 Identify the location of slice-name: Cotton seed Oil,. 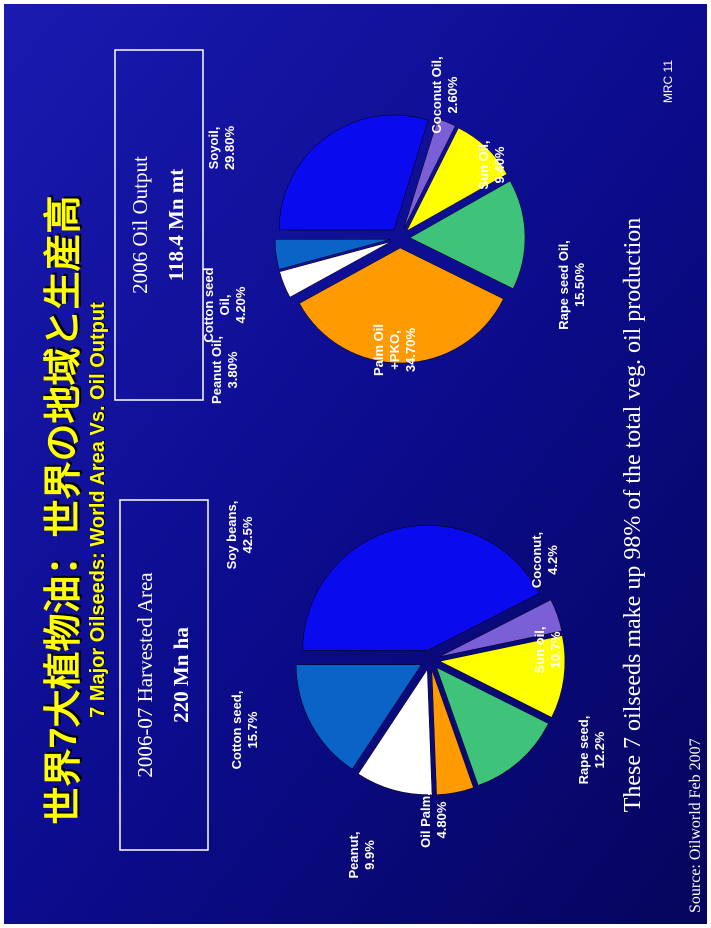
(216, 305).